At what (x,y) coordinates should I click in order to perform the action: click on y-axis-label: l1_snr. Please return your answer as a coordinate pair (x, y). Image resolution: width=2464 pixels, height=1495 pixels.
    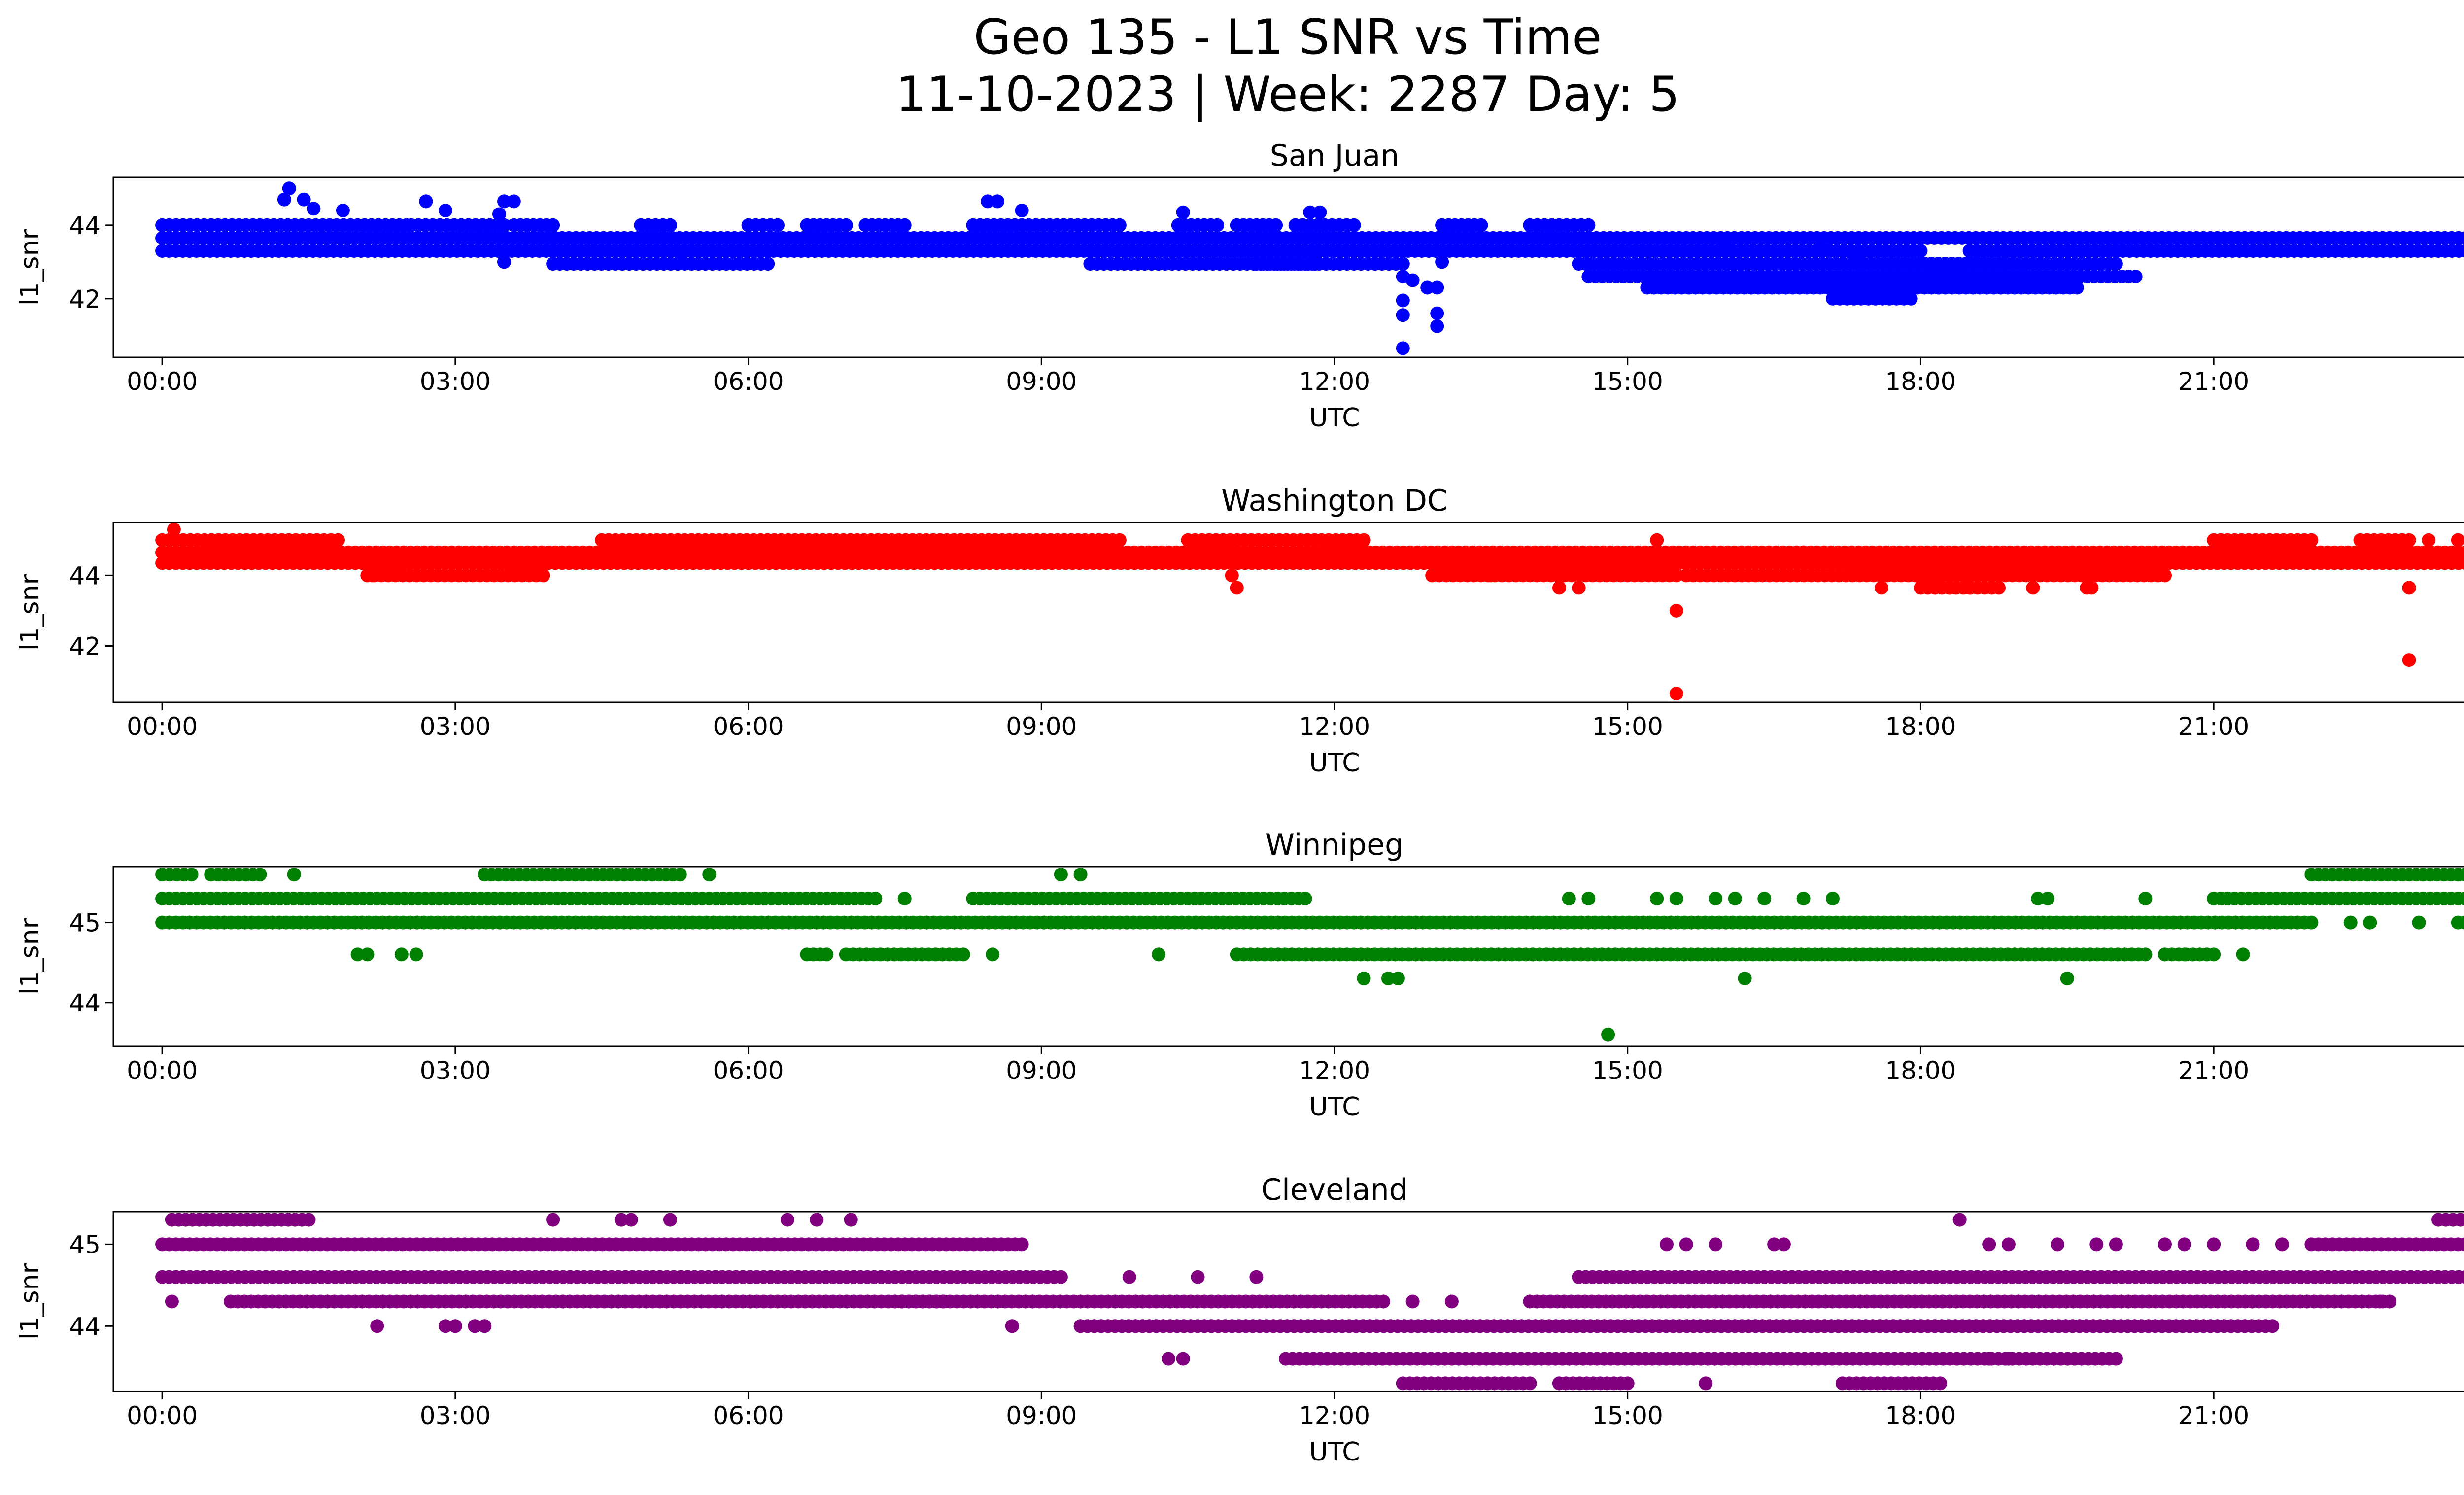
    Looking at the image, I should click on (30, 1301).